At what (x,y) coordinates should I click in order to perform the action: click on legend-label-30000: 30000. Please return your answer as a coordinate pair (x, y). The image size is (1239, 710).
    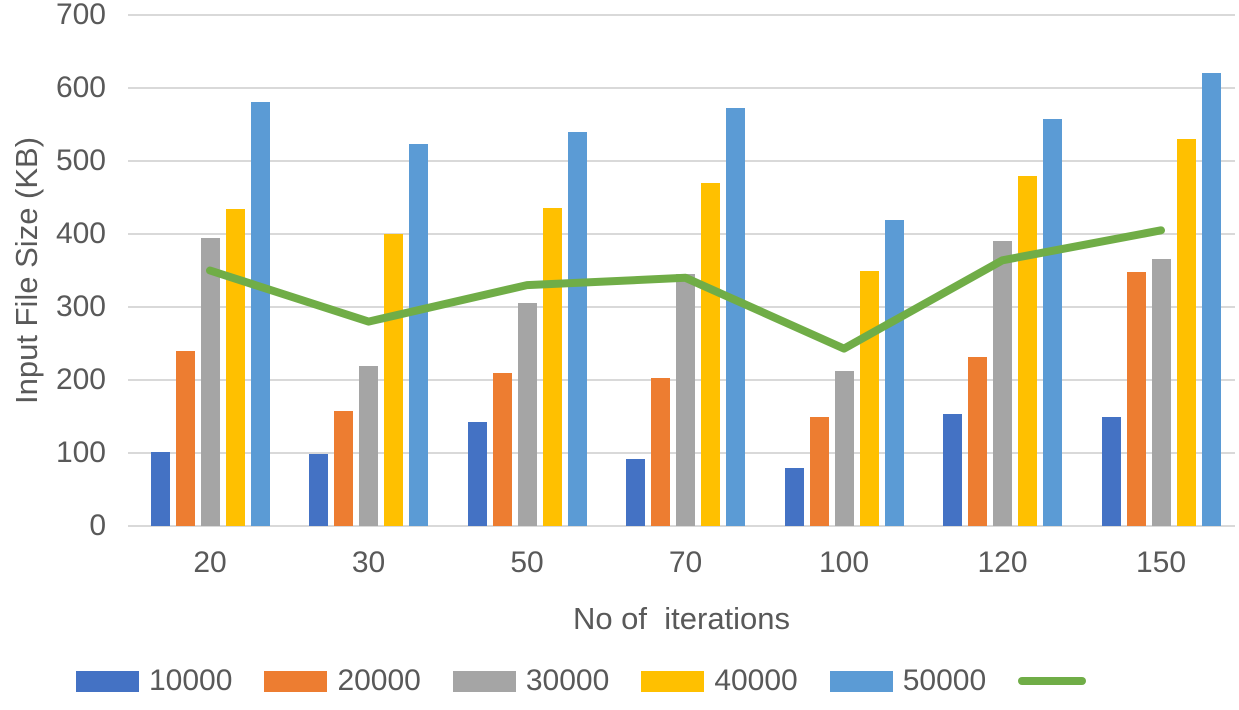
    Looking at the image, I should click on (567, 680).